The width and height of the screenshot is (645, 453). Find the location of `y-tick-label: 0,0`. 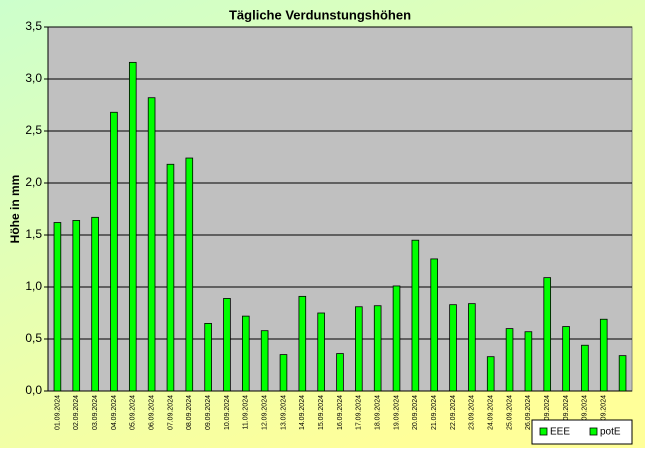

y-tick-label: 0,0 is located at coordinates (33, 390).